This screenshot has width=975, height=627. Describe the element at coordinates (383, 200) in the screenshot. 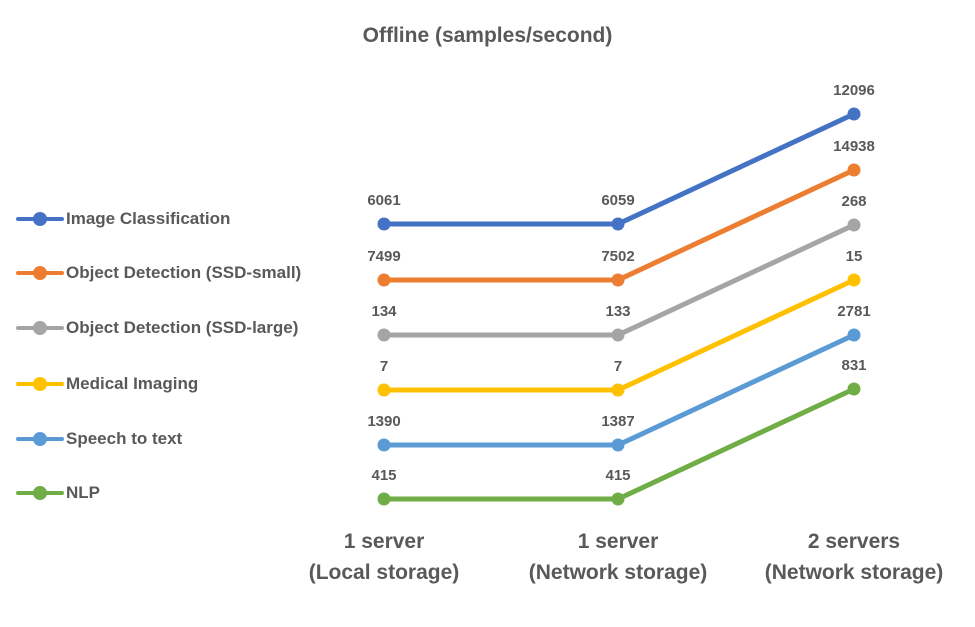

I see `data-label-image-classification-0: 6061` at that location.